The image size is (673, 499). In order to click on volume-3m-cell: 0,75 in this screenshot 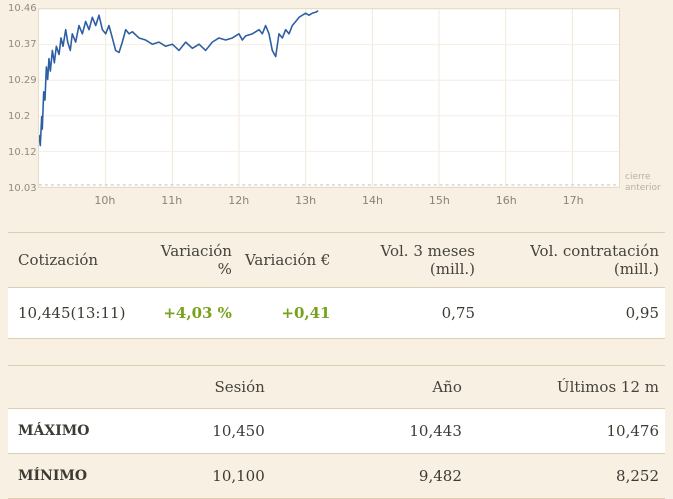, I will do `click(409, 313)`.